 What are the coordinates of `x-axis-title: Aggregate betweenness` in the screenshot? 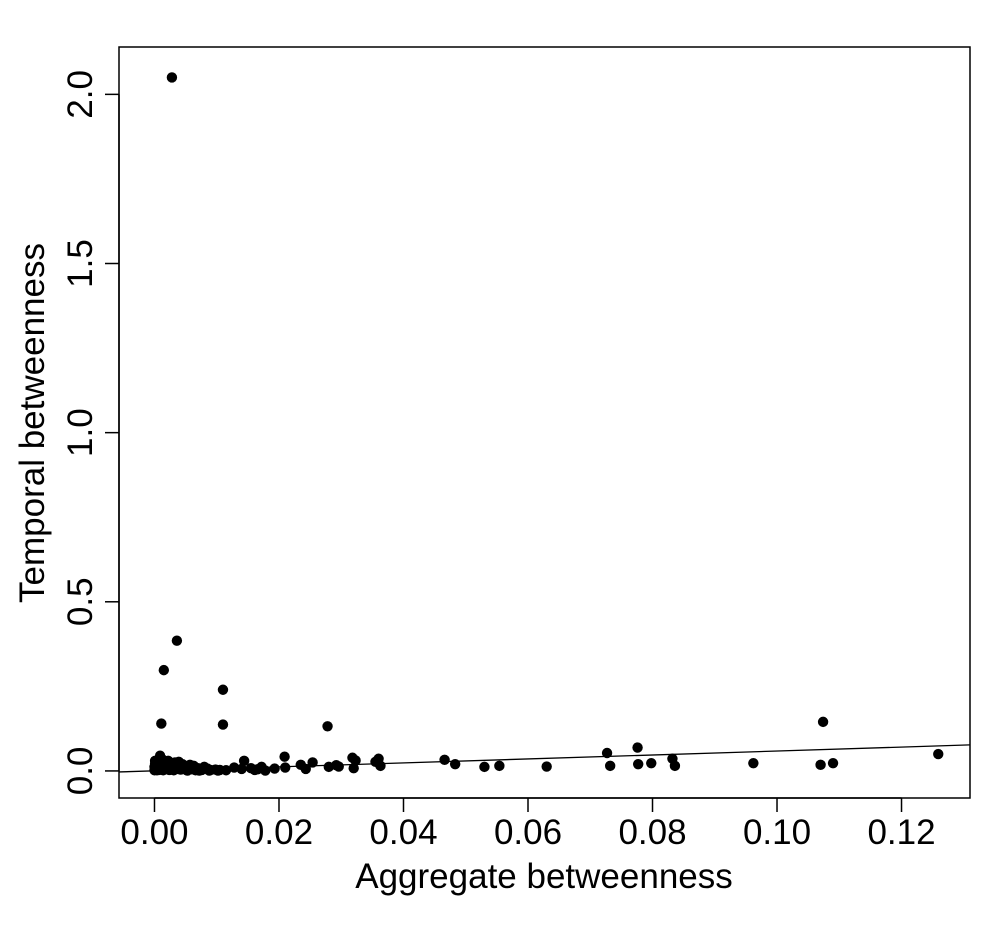 It's located at (544, 876).